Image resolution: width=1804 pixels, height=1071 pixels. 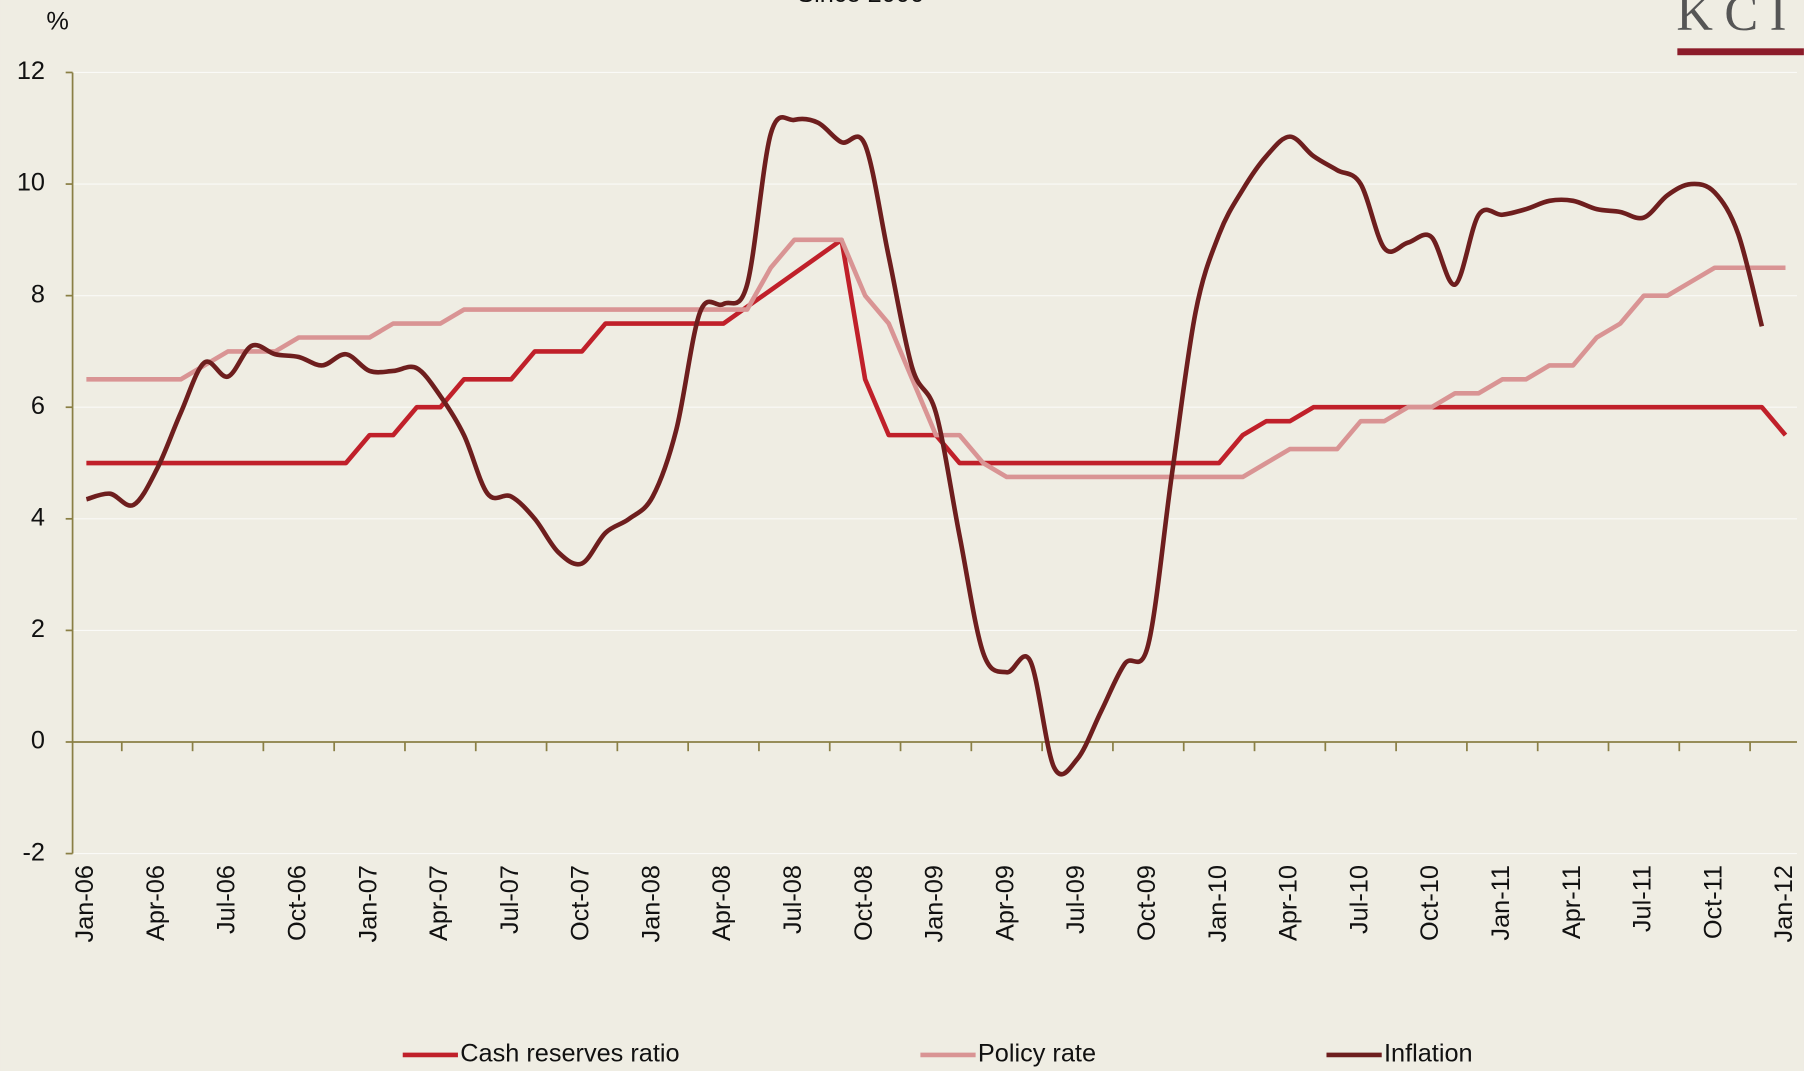 I want to click on x-tick-label: Oct-09, so click(x=1147, y=903).